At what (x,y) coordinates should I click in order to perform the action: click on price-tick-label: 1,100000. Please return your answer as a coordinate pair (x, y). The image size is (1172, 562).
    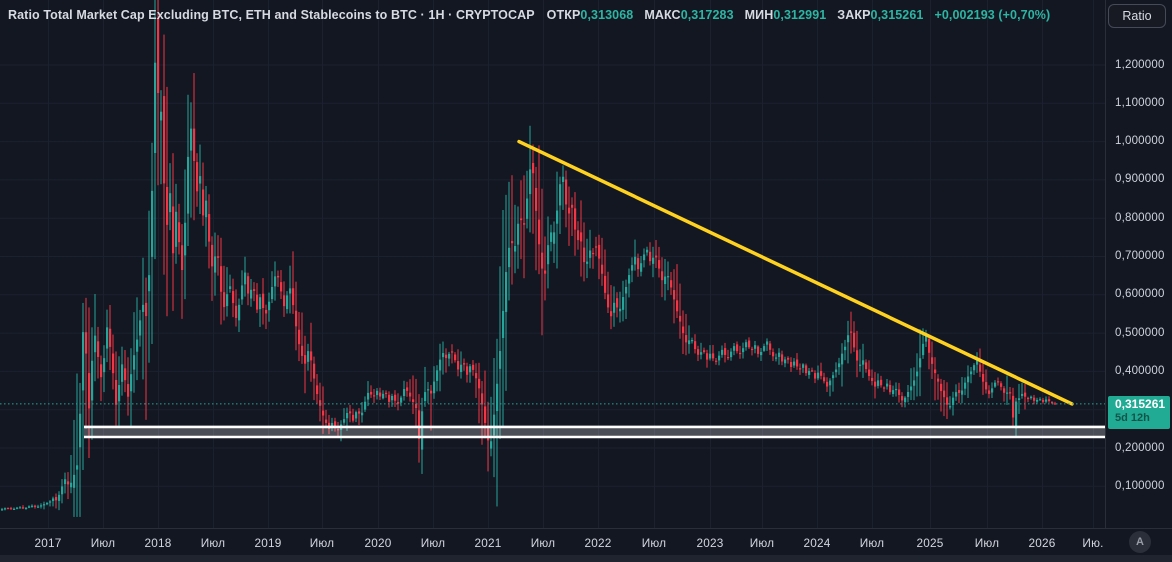
    Looking at the image, I should click on (1140, 102).